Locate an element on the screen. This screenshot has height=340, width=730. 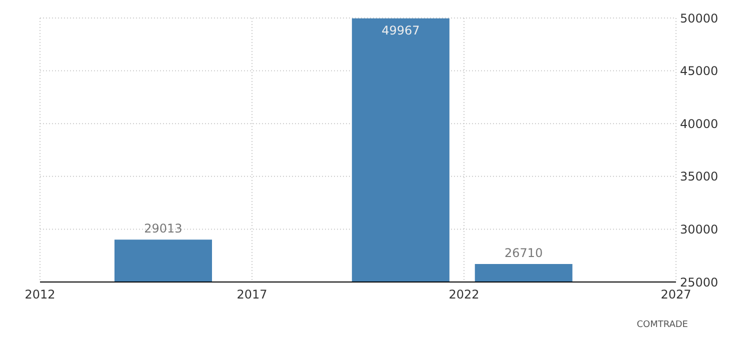
text: COMTRADE is located at coordinates (662, 325).